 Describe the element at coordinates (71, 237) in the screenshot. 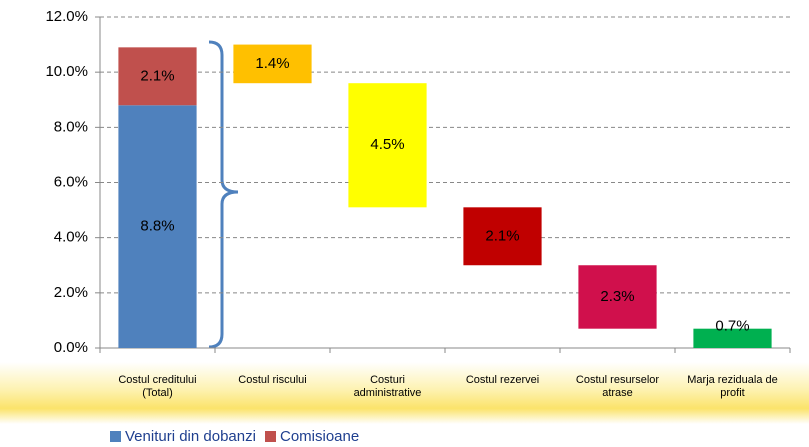

I see `y-tick-label: 4.0%` at that location.